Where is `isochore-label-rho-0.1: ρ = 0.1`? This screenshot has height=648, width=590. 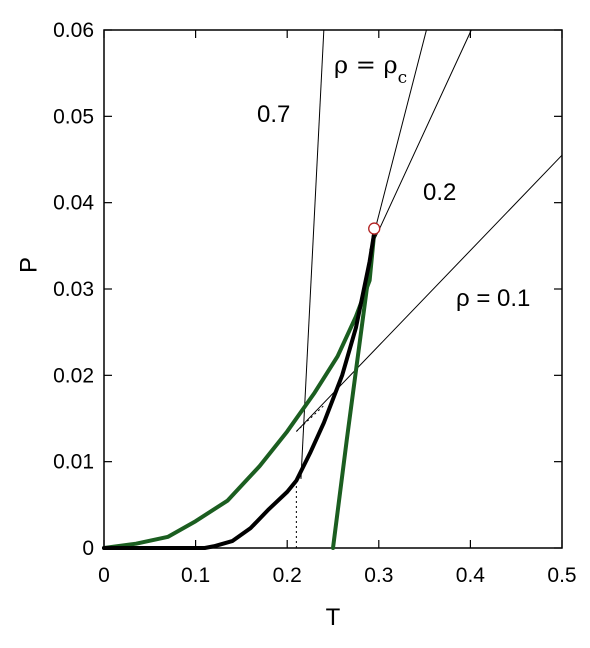
isochore-label-rho-0.1: ρ = 0.1 is located at coordinates (493, 298).